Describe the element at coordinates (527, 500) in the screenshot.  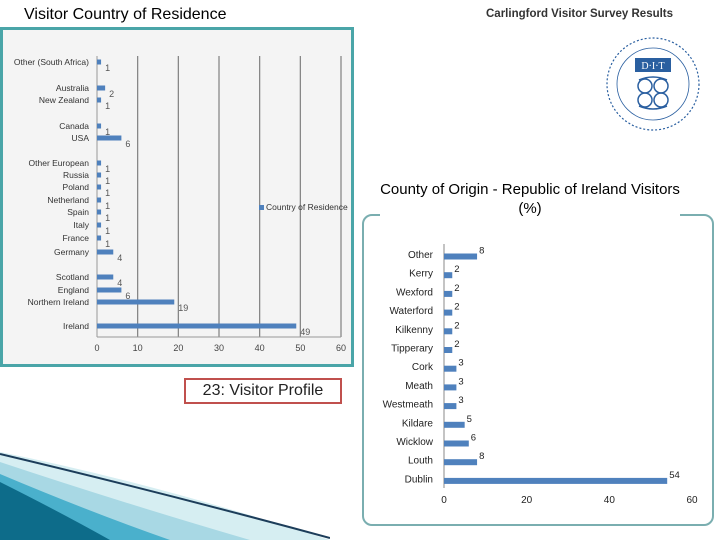
I see `x-tick-label: 20` at that location.